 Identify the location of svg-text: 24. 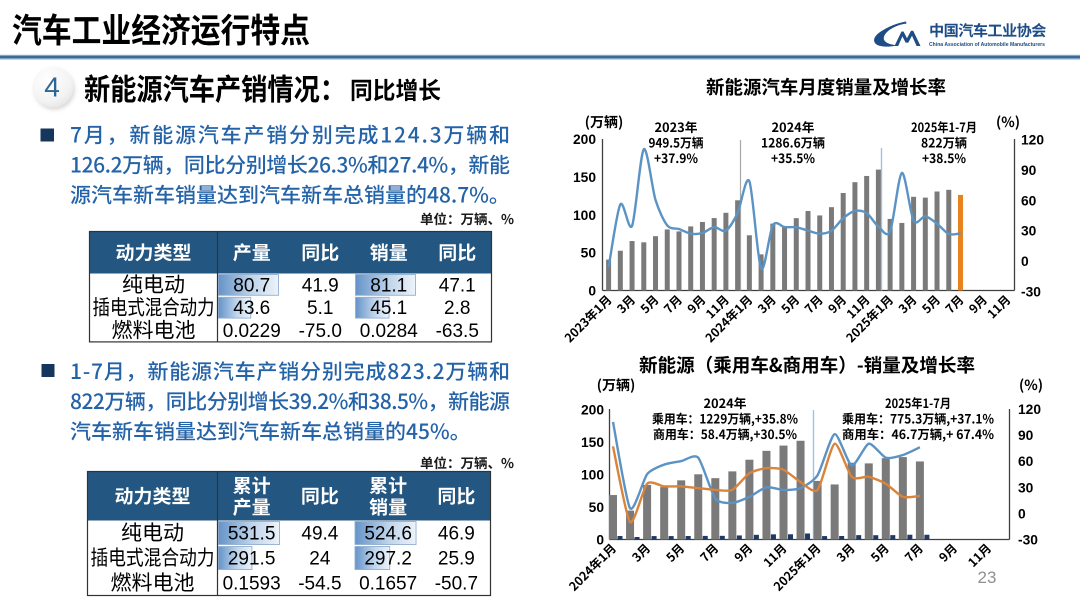
(320, 559).